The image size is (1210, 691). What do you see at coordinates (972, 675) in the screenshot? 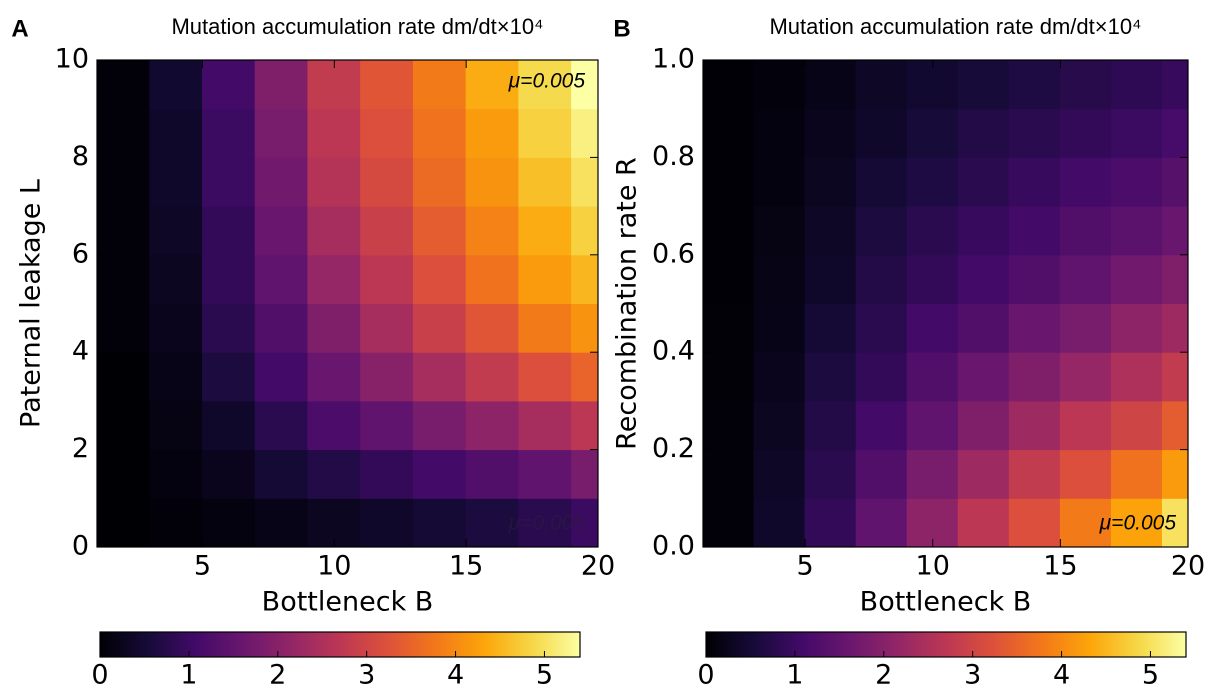
I see `colorbar-tick-label: 3` at bounding box center [972, 675].